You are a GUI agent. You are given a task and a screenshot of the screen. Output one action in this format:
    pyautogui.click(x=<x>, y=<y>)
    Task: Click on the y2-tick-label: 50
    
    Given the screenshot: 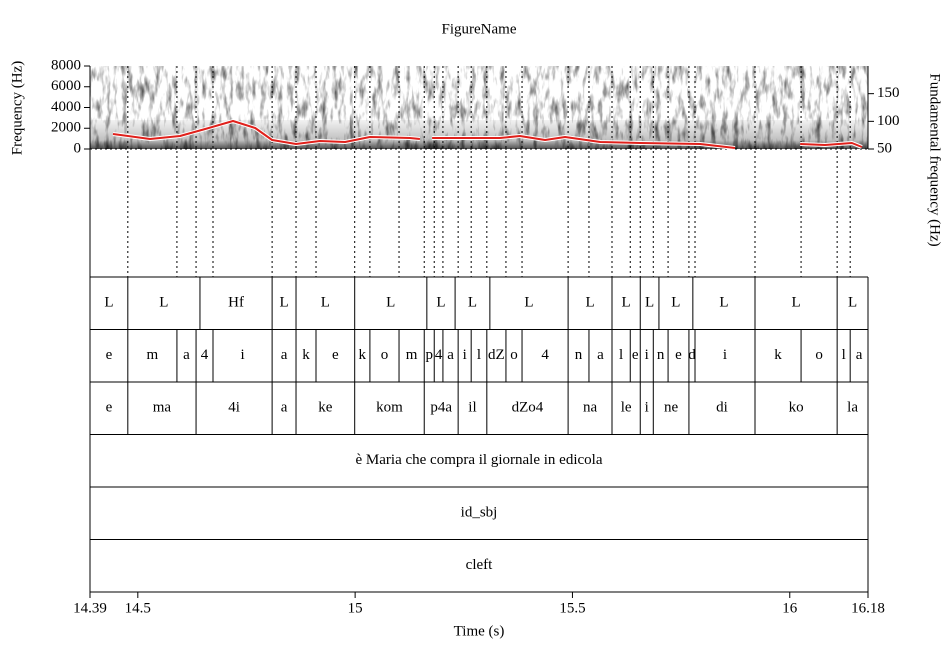 What is the action you would take?
    pyautogui.click(x=884, y=148)
    